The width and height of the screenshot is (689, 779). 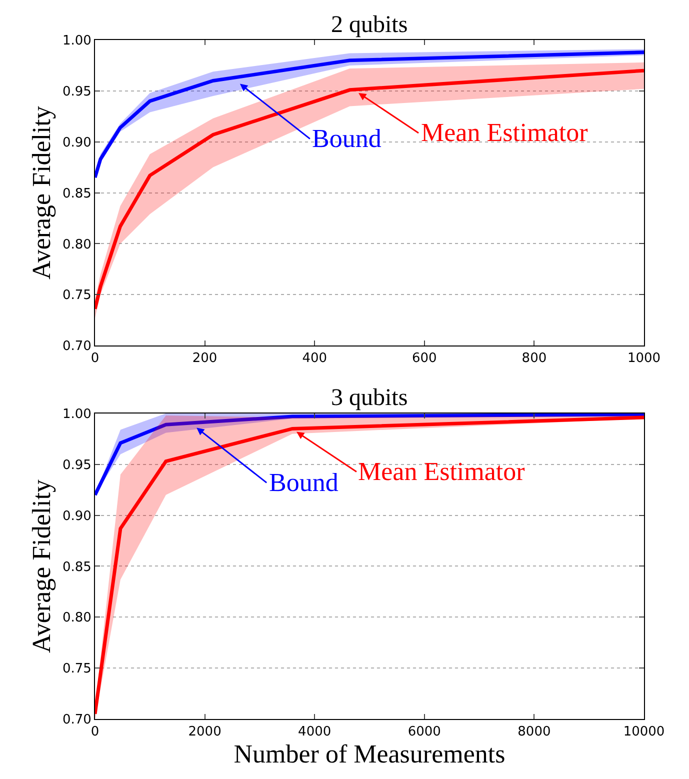 What do you see at coordinates (370, 754) in the screenshot?
I see `x-axis-title: Number of Measurements` at bounding box center [370, 754].